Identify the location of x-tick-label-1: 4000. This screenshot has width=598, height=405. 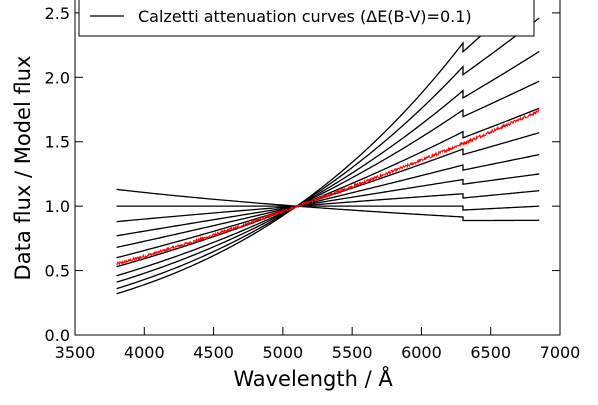
(144, 352).